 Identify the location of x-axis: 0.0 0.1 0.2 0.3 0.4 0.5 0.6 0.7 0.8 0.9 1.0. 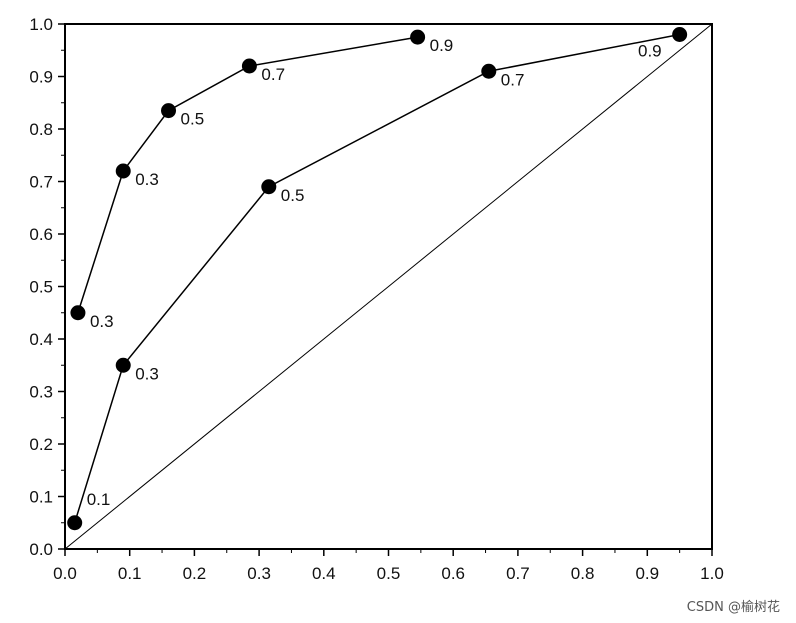
(388, 566).